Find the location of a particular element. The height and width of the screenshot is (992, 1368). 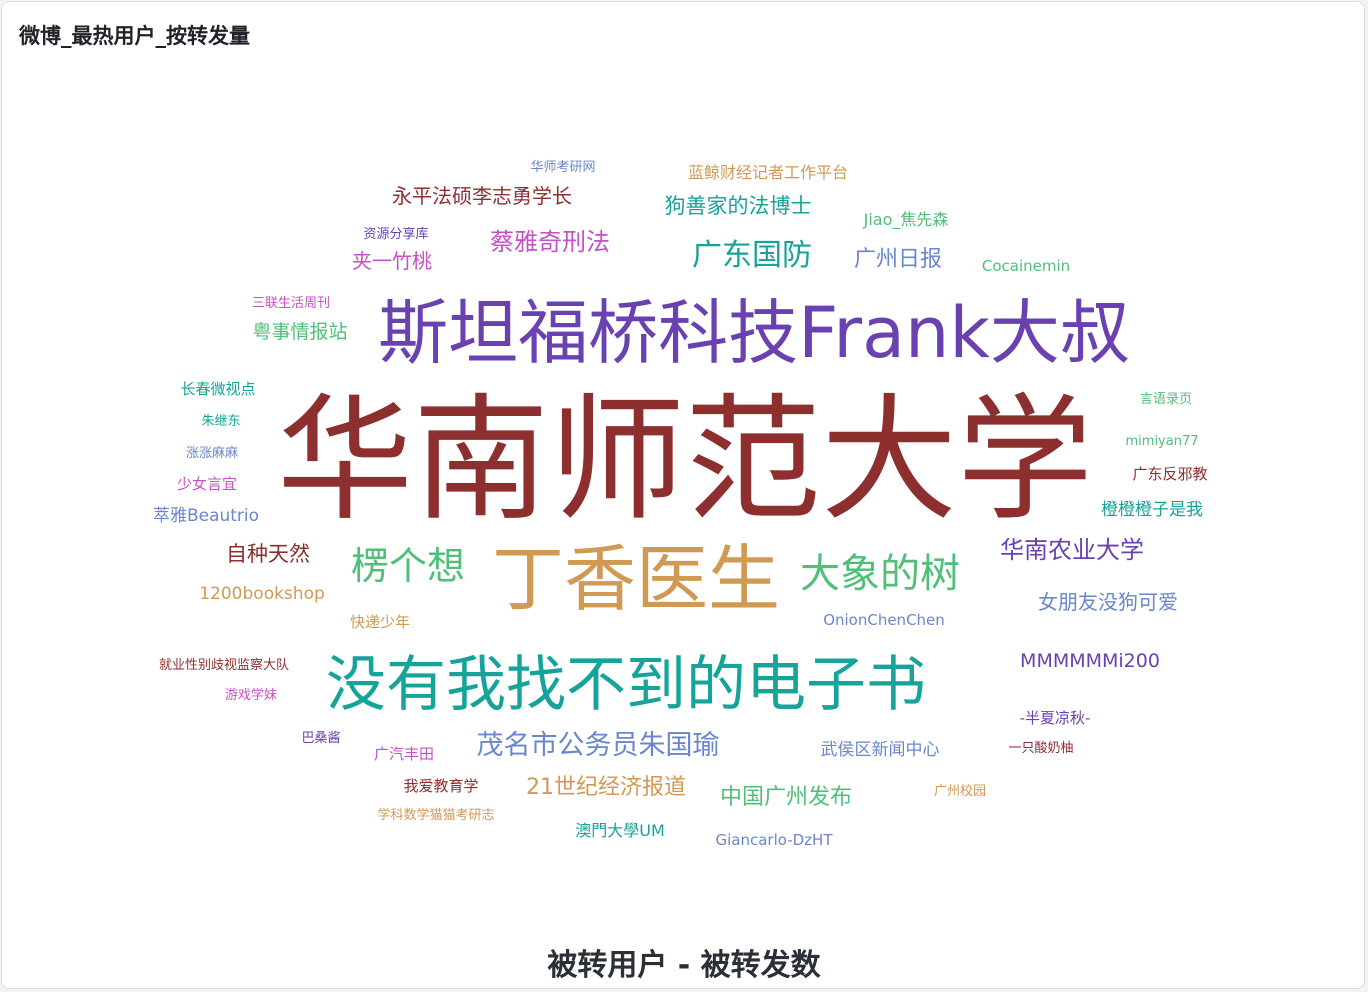

word-cloud-word: 斯坦福桥科技Frank大叔 is located at coordinates (754, 333).